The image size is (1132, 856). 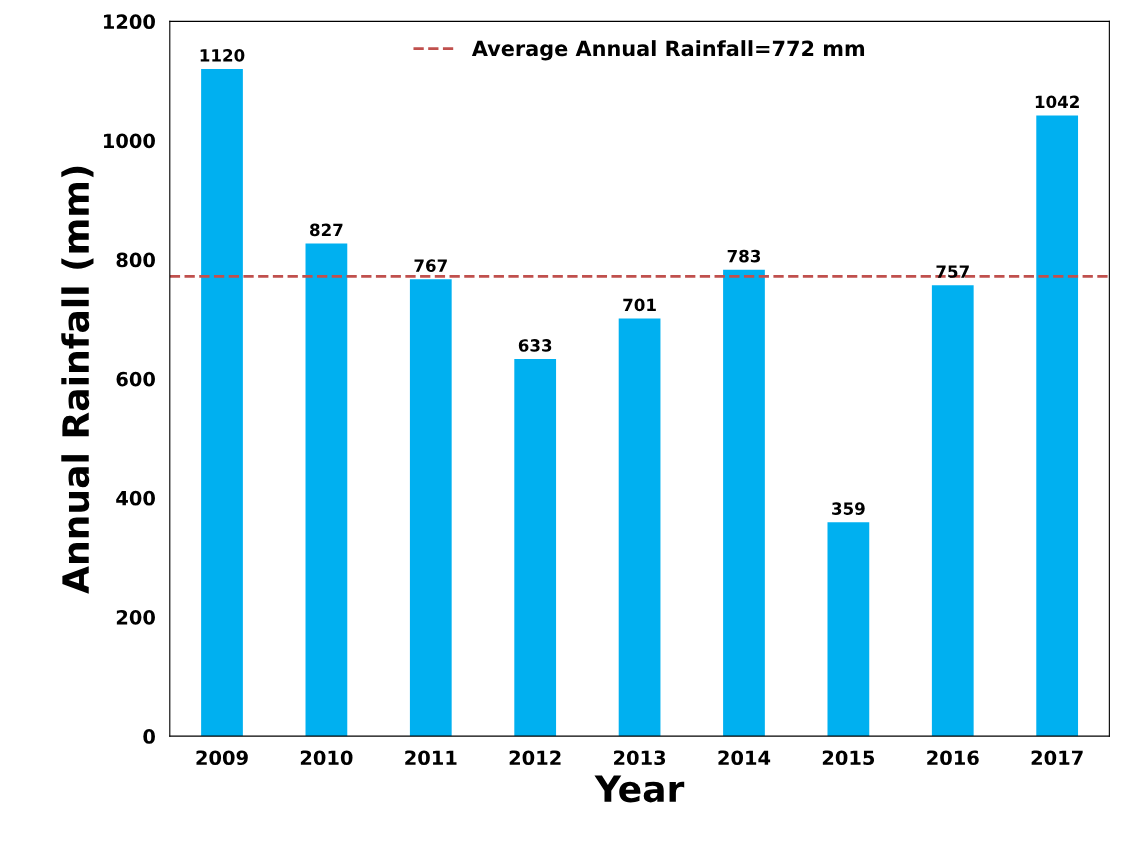 What do you see at coordinates (129, 22) in the screenshot?
I see `y-tick-label: 1200` at bounding box center [129, 22].